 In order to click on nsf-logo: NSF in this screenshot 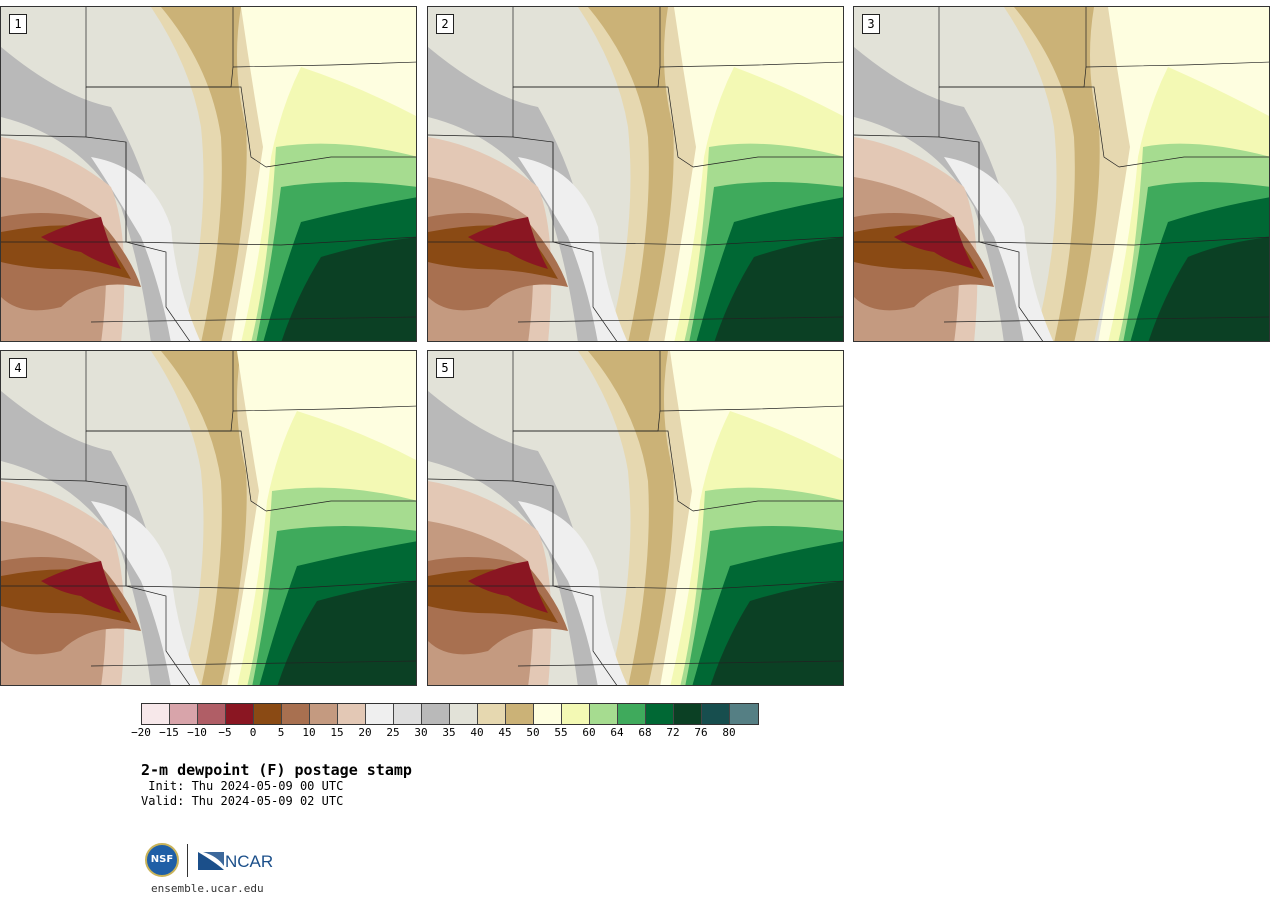, I will do `click(162, 860)`.